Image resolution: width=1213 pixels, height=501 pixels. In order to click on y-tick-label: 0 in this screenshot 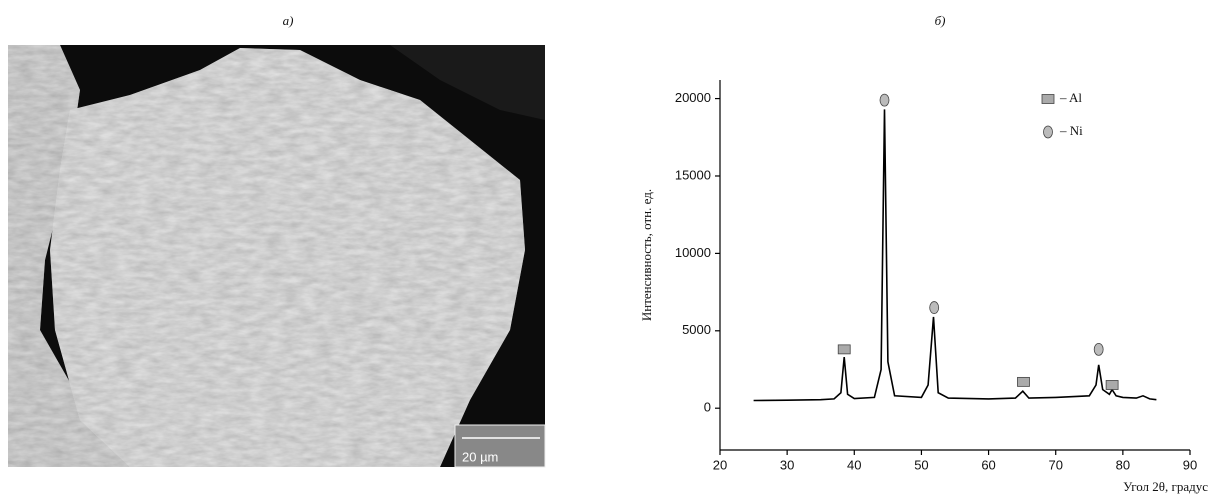, I will do `click(707, 407)`.